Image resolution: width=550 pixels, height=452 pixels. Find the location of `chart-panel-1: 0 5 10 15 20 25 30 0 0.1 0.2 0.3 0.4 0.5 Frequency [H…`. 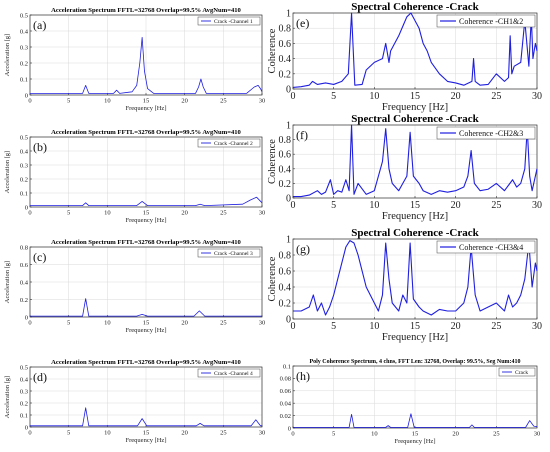

chart-panel-1: 0 5 10 15 20 25 30 0 0.1 0.2 0.3 0.4 0.5 Frequency [H… is located at coordinates (134, 176).